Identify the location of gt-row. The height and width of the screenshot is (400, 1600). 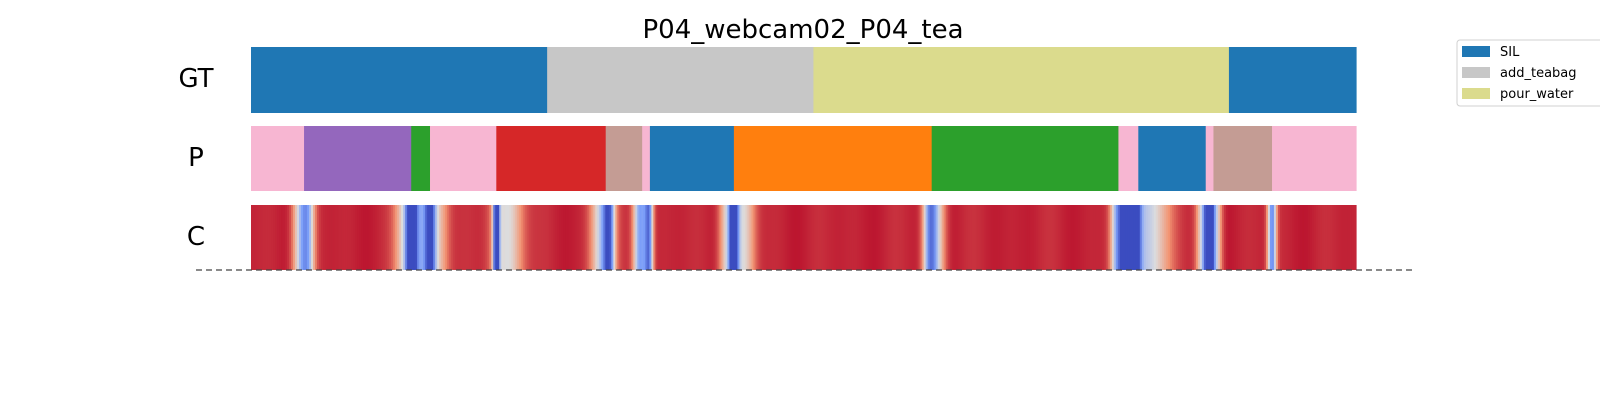
(804, 80).